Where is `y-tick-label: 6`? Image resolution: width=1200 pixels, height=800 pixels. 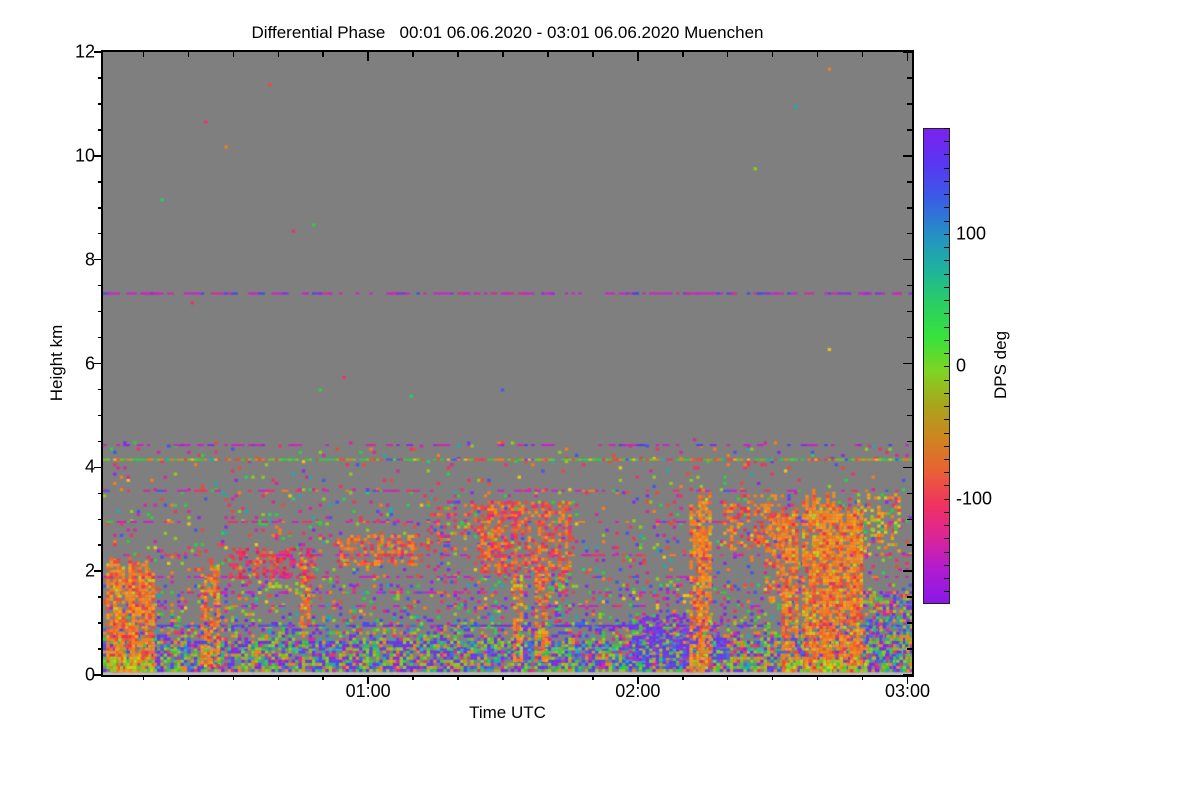 y-tick-label: 6 is located at coordinates (89, 363).